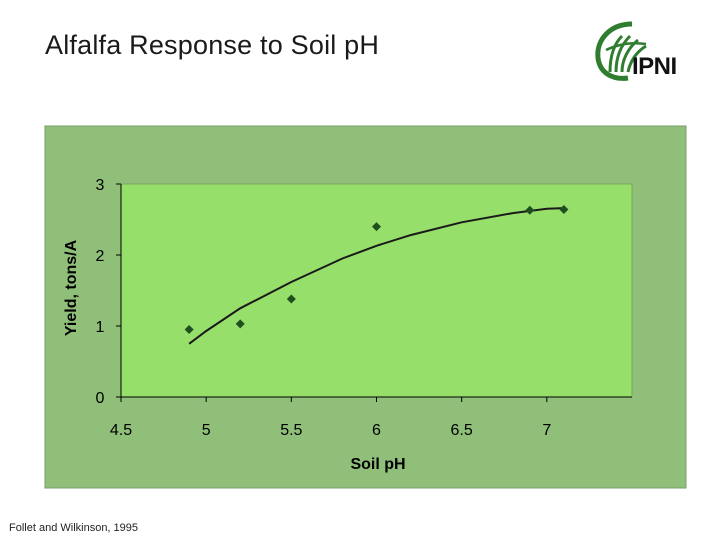  Describe the element at coordinates (100, 185) in the screenshot. I see `y-tick-label: 3` at that location.